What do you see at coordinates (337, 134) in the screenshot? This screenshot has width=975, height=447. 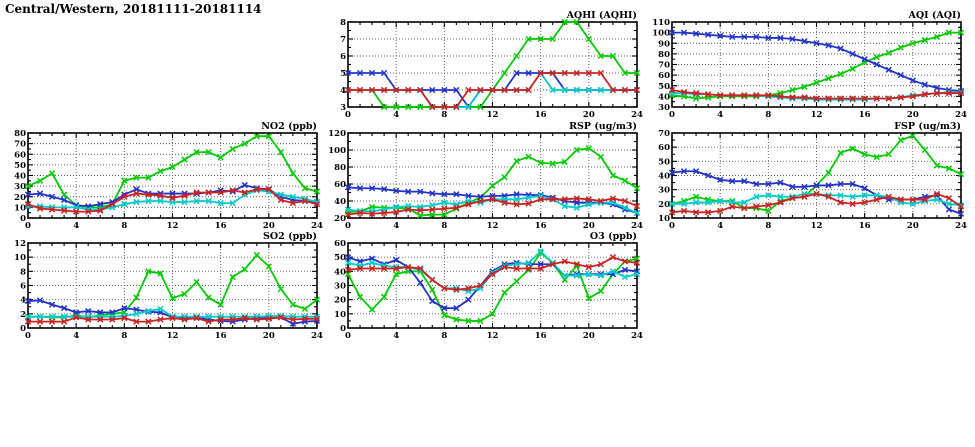 I see `y-tick-label: 120` at bounding box center [337, 134].